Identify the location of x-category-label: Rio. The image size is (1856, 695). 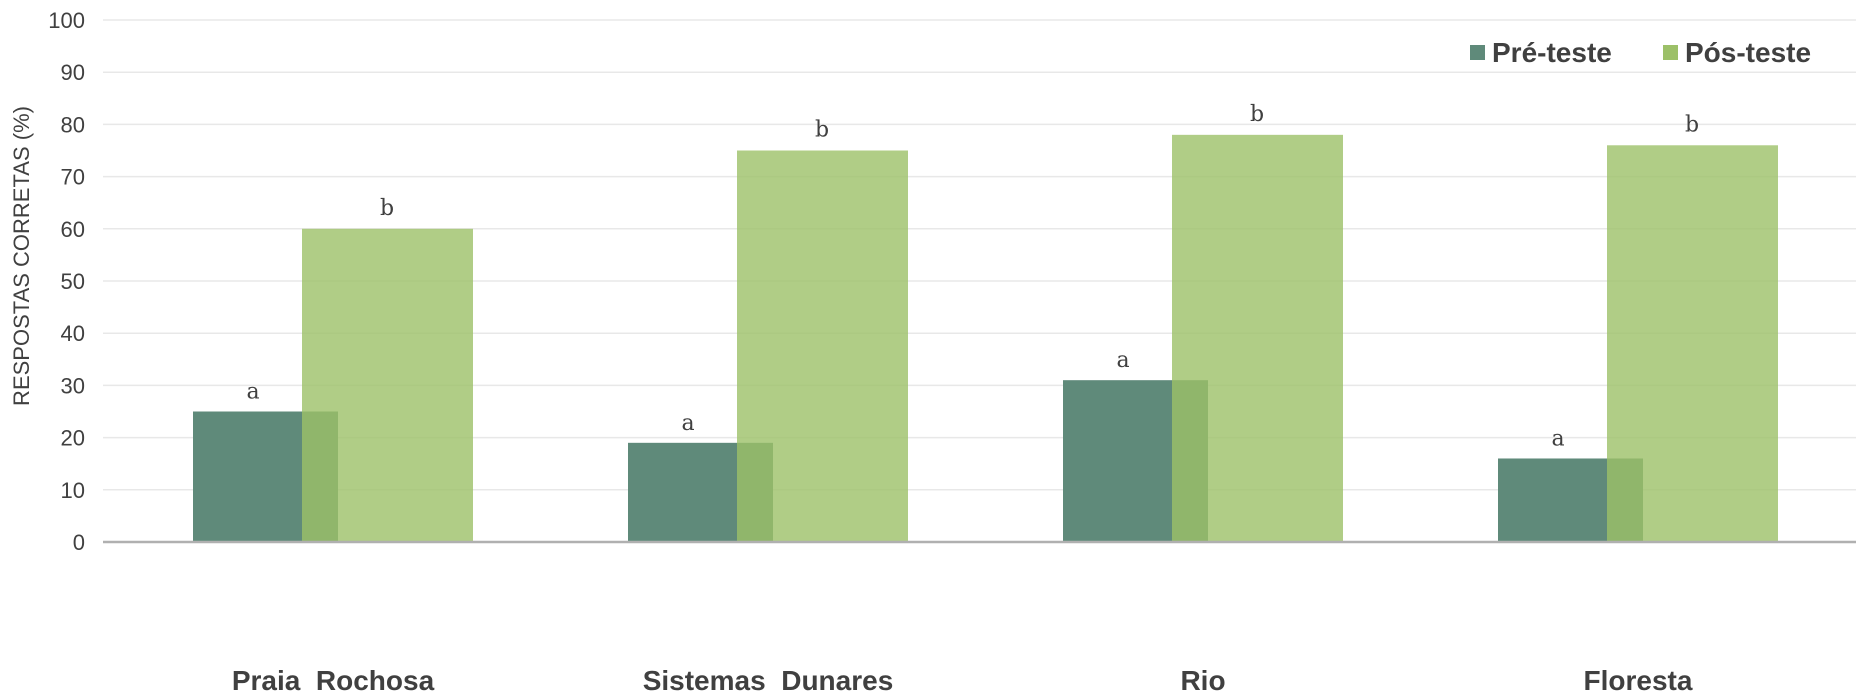
(1202, 680).